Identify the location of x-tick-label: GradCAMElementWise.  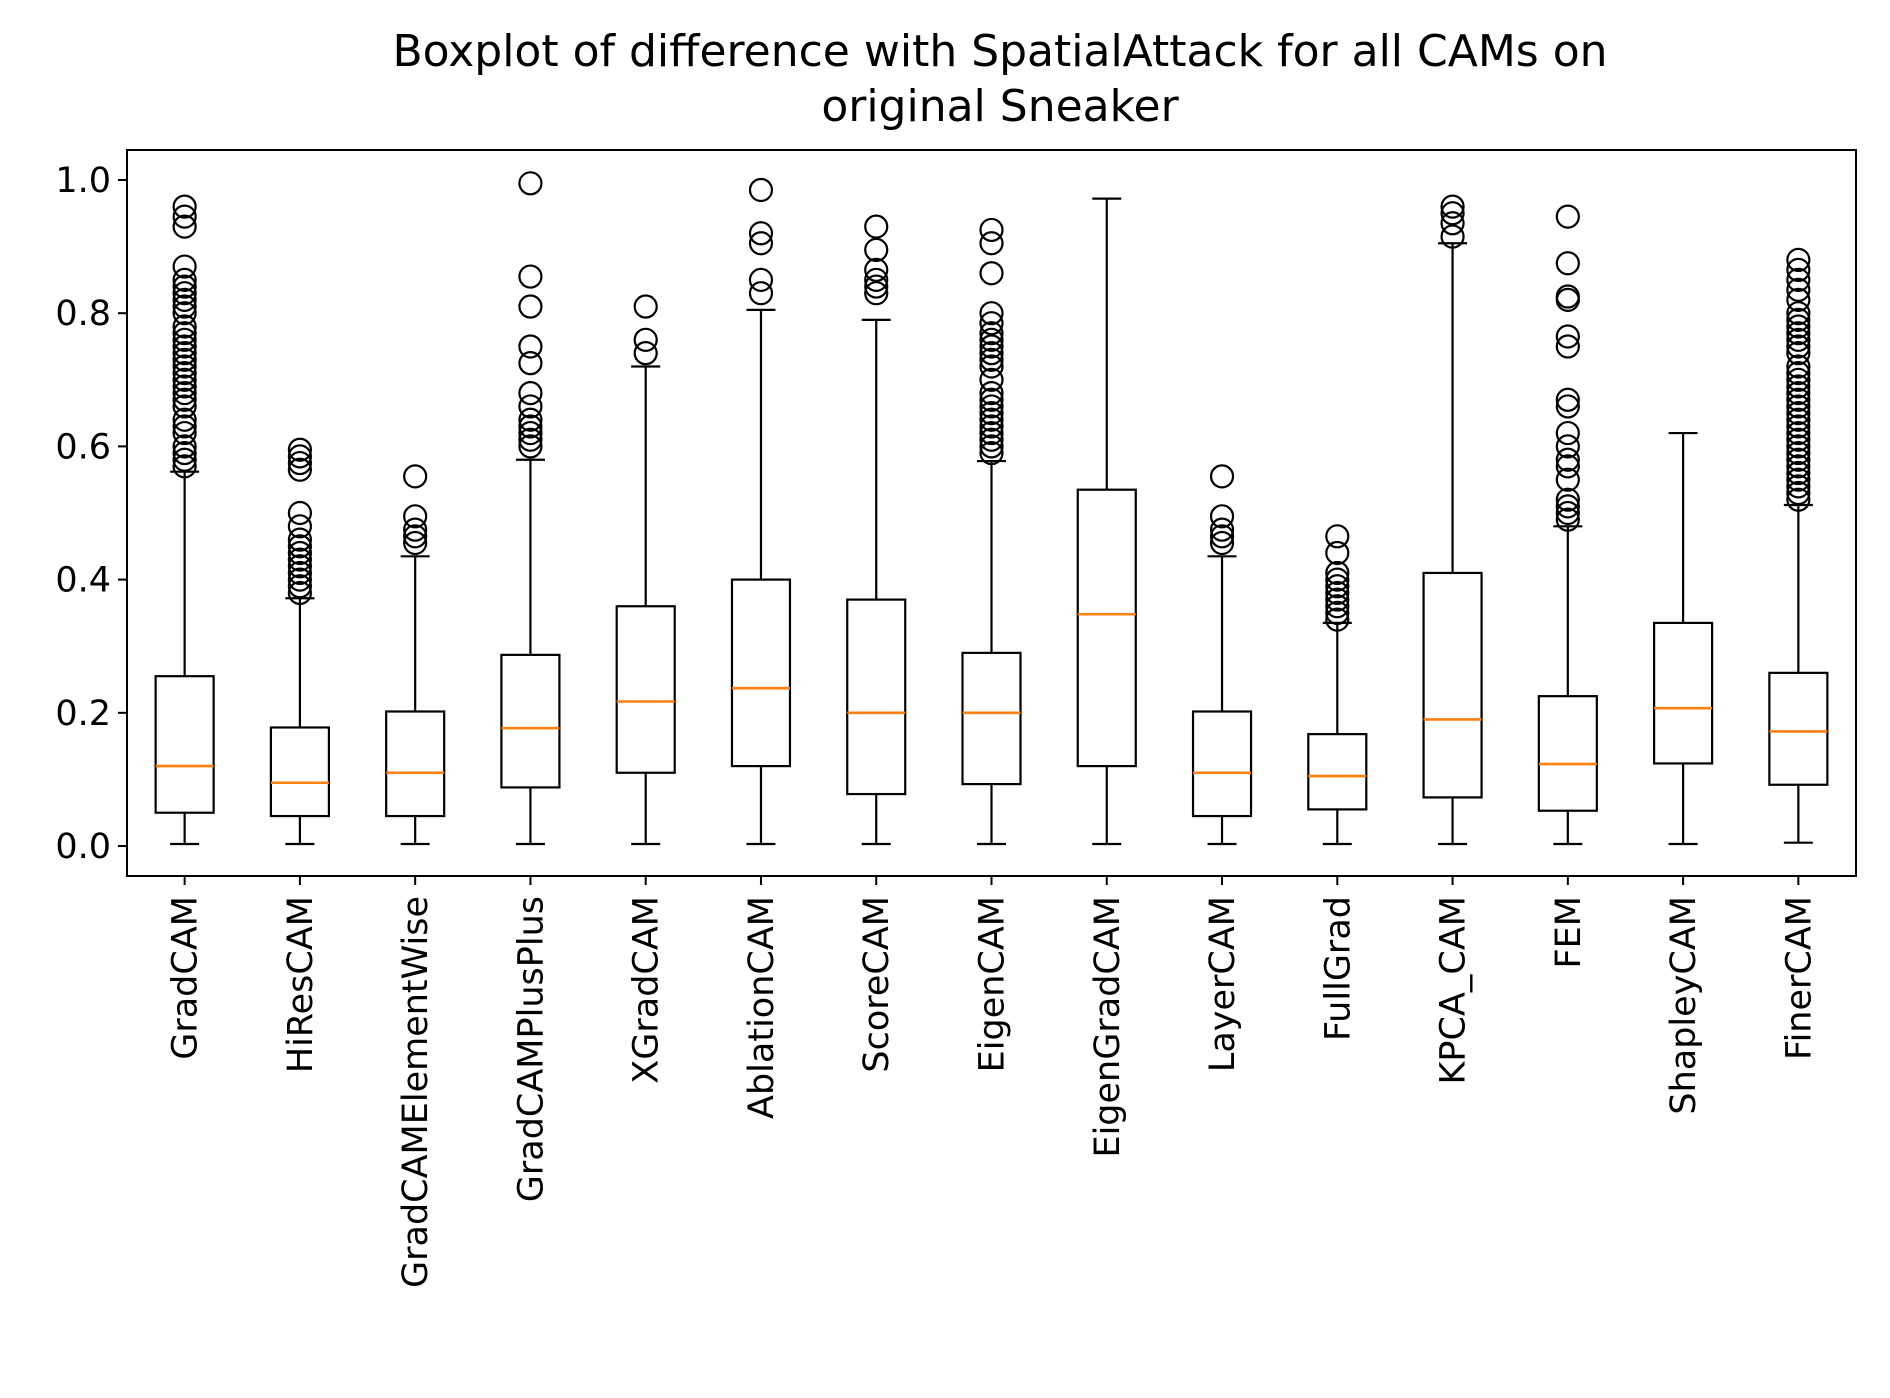
(416, 1092).